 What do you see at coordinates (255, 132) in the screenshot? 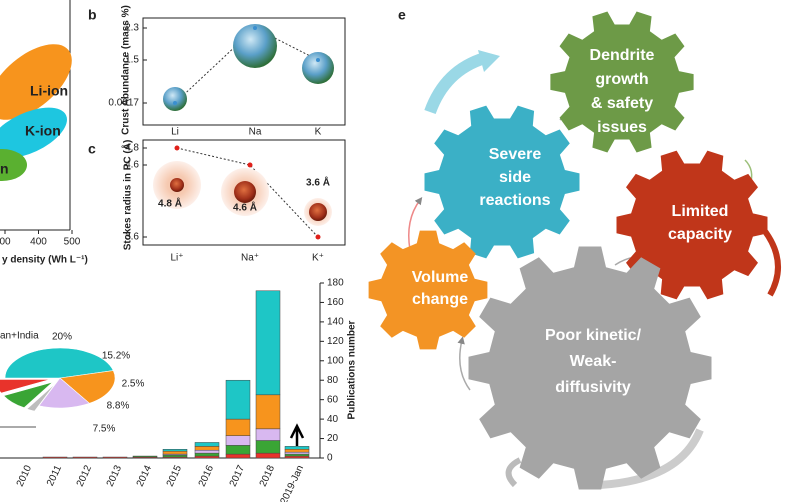
I see `x-tick-label: Na` at bounding box center [255, 132].